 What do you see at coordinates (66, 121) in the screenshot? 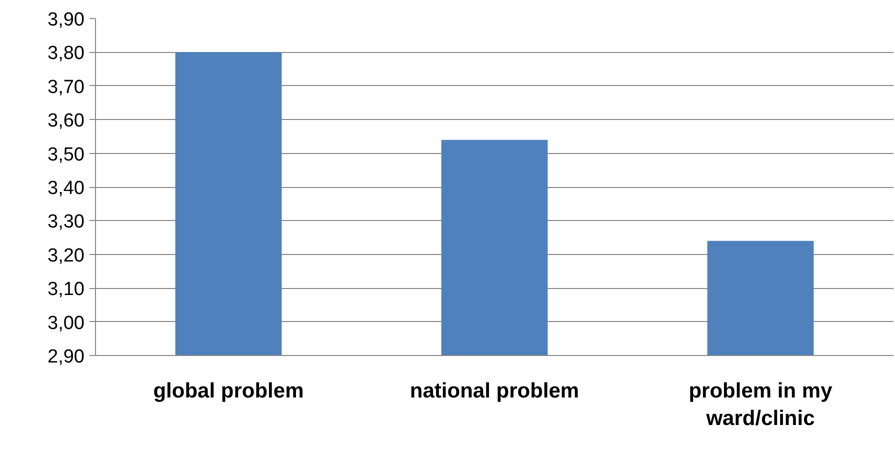
I see `y-tick-label: 3,60` at bounding box center [66, 121].